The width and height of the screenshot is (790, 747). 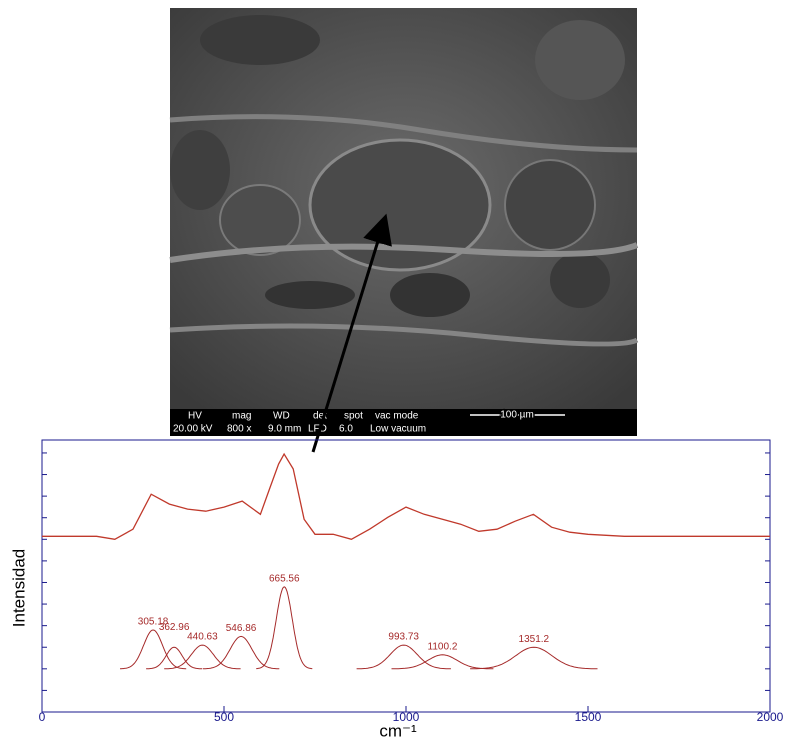 What do you see at coordinates (517, 415) in the screenshot?
I see `scale-bar-label: 100 µm` at bounding box center [517, 415].